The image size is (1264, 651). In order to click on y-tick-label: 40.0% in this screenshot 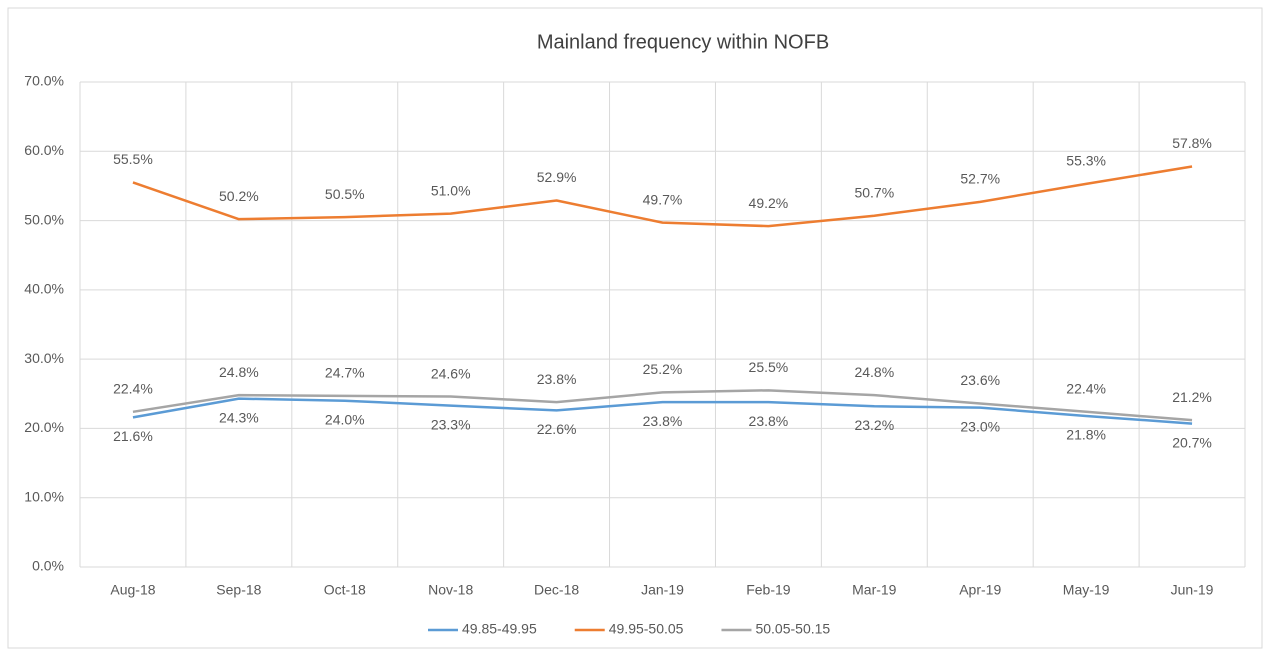, I will do `click(44, 289)`.